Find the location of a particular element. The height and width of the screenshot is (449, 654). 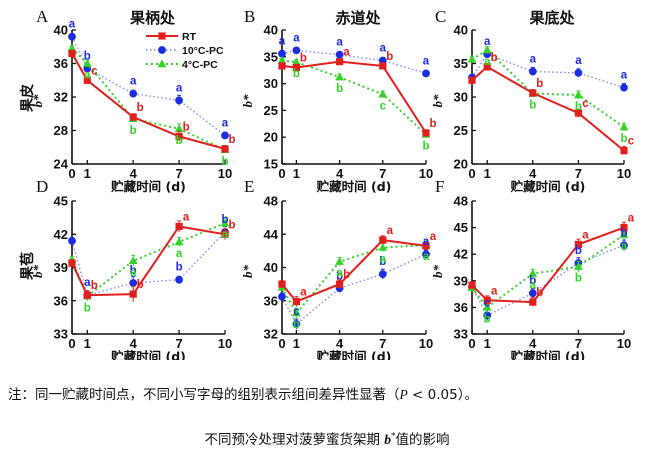

panel-title: 赤道处 is located at coordinates (358, 18).